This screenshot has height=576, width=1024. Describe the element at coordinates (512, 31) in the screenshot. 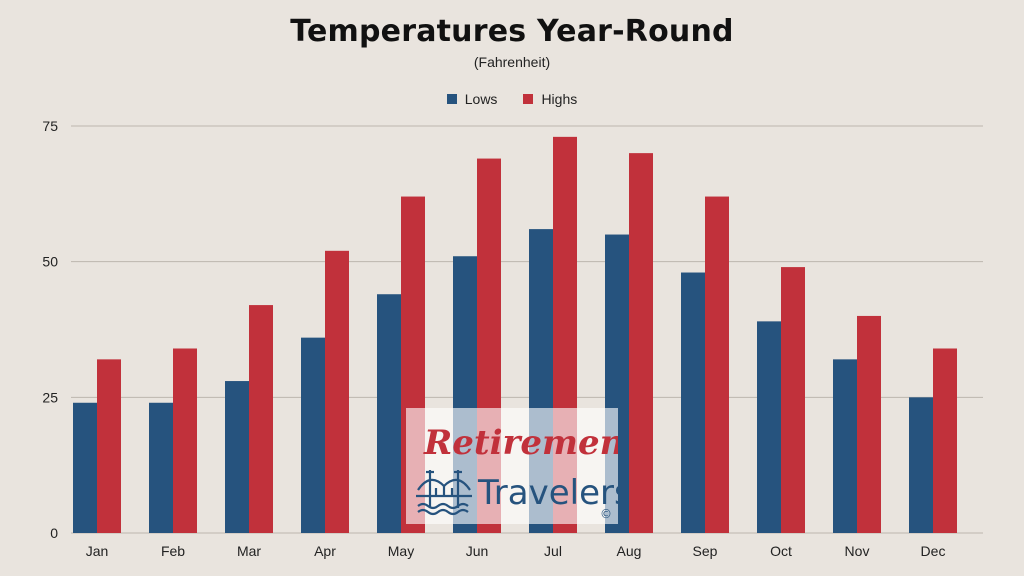

I see `chart-title: Temperatures Year-Round` at that location.